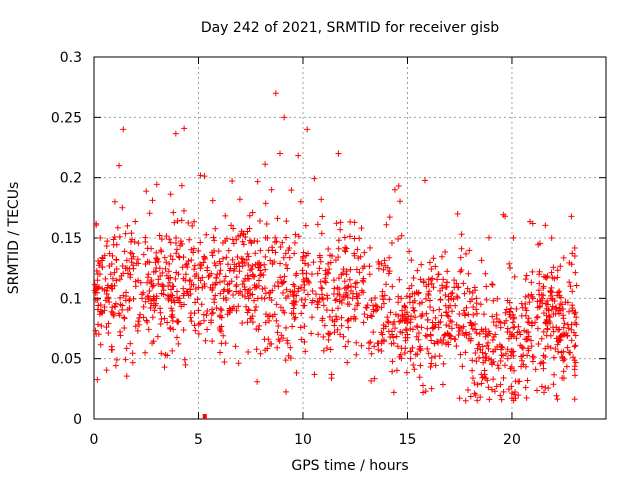  Describe the element at coordinates (303, 440) in the screenshot. I see `x-tick-label: 10` at that location.